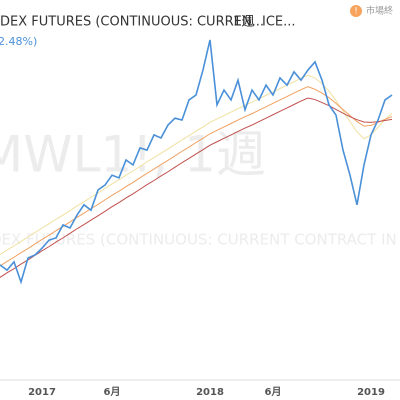 This screenshot has width=400, height=400. What do you see at coordinates (210, 392) in the screenshot?
I see `x-tick-label: 2018` at bounding box center [210, 392].